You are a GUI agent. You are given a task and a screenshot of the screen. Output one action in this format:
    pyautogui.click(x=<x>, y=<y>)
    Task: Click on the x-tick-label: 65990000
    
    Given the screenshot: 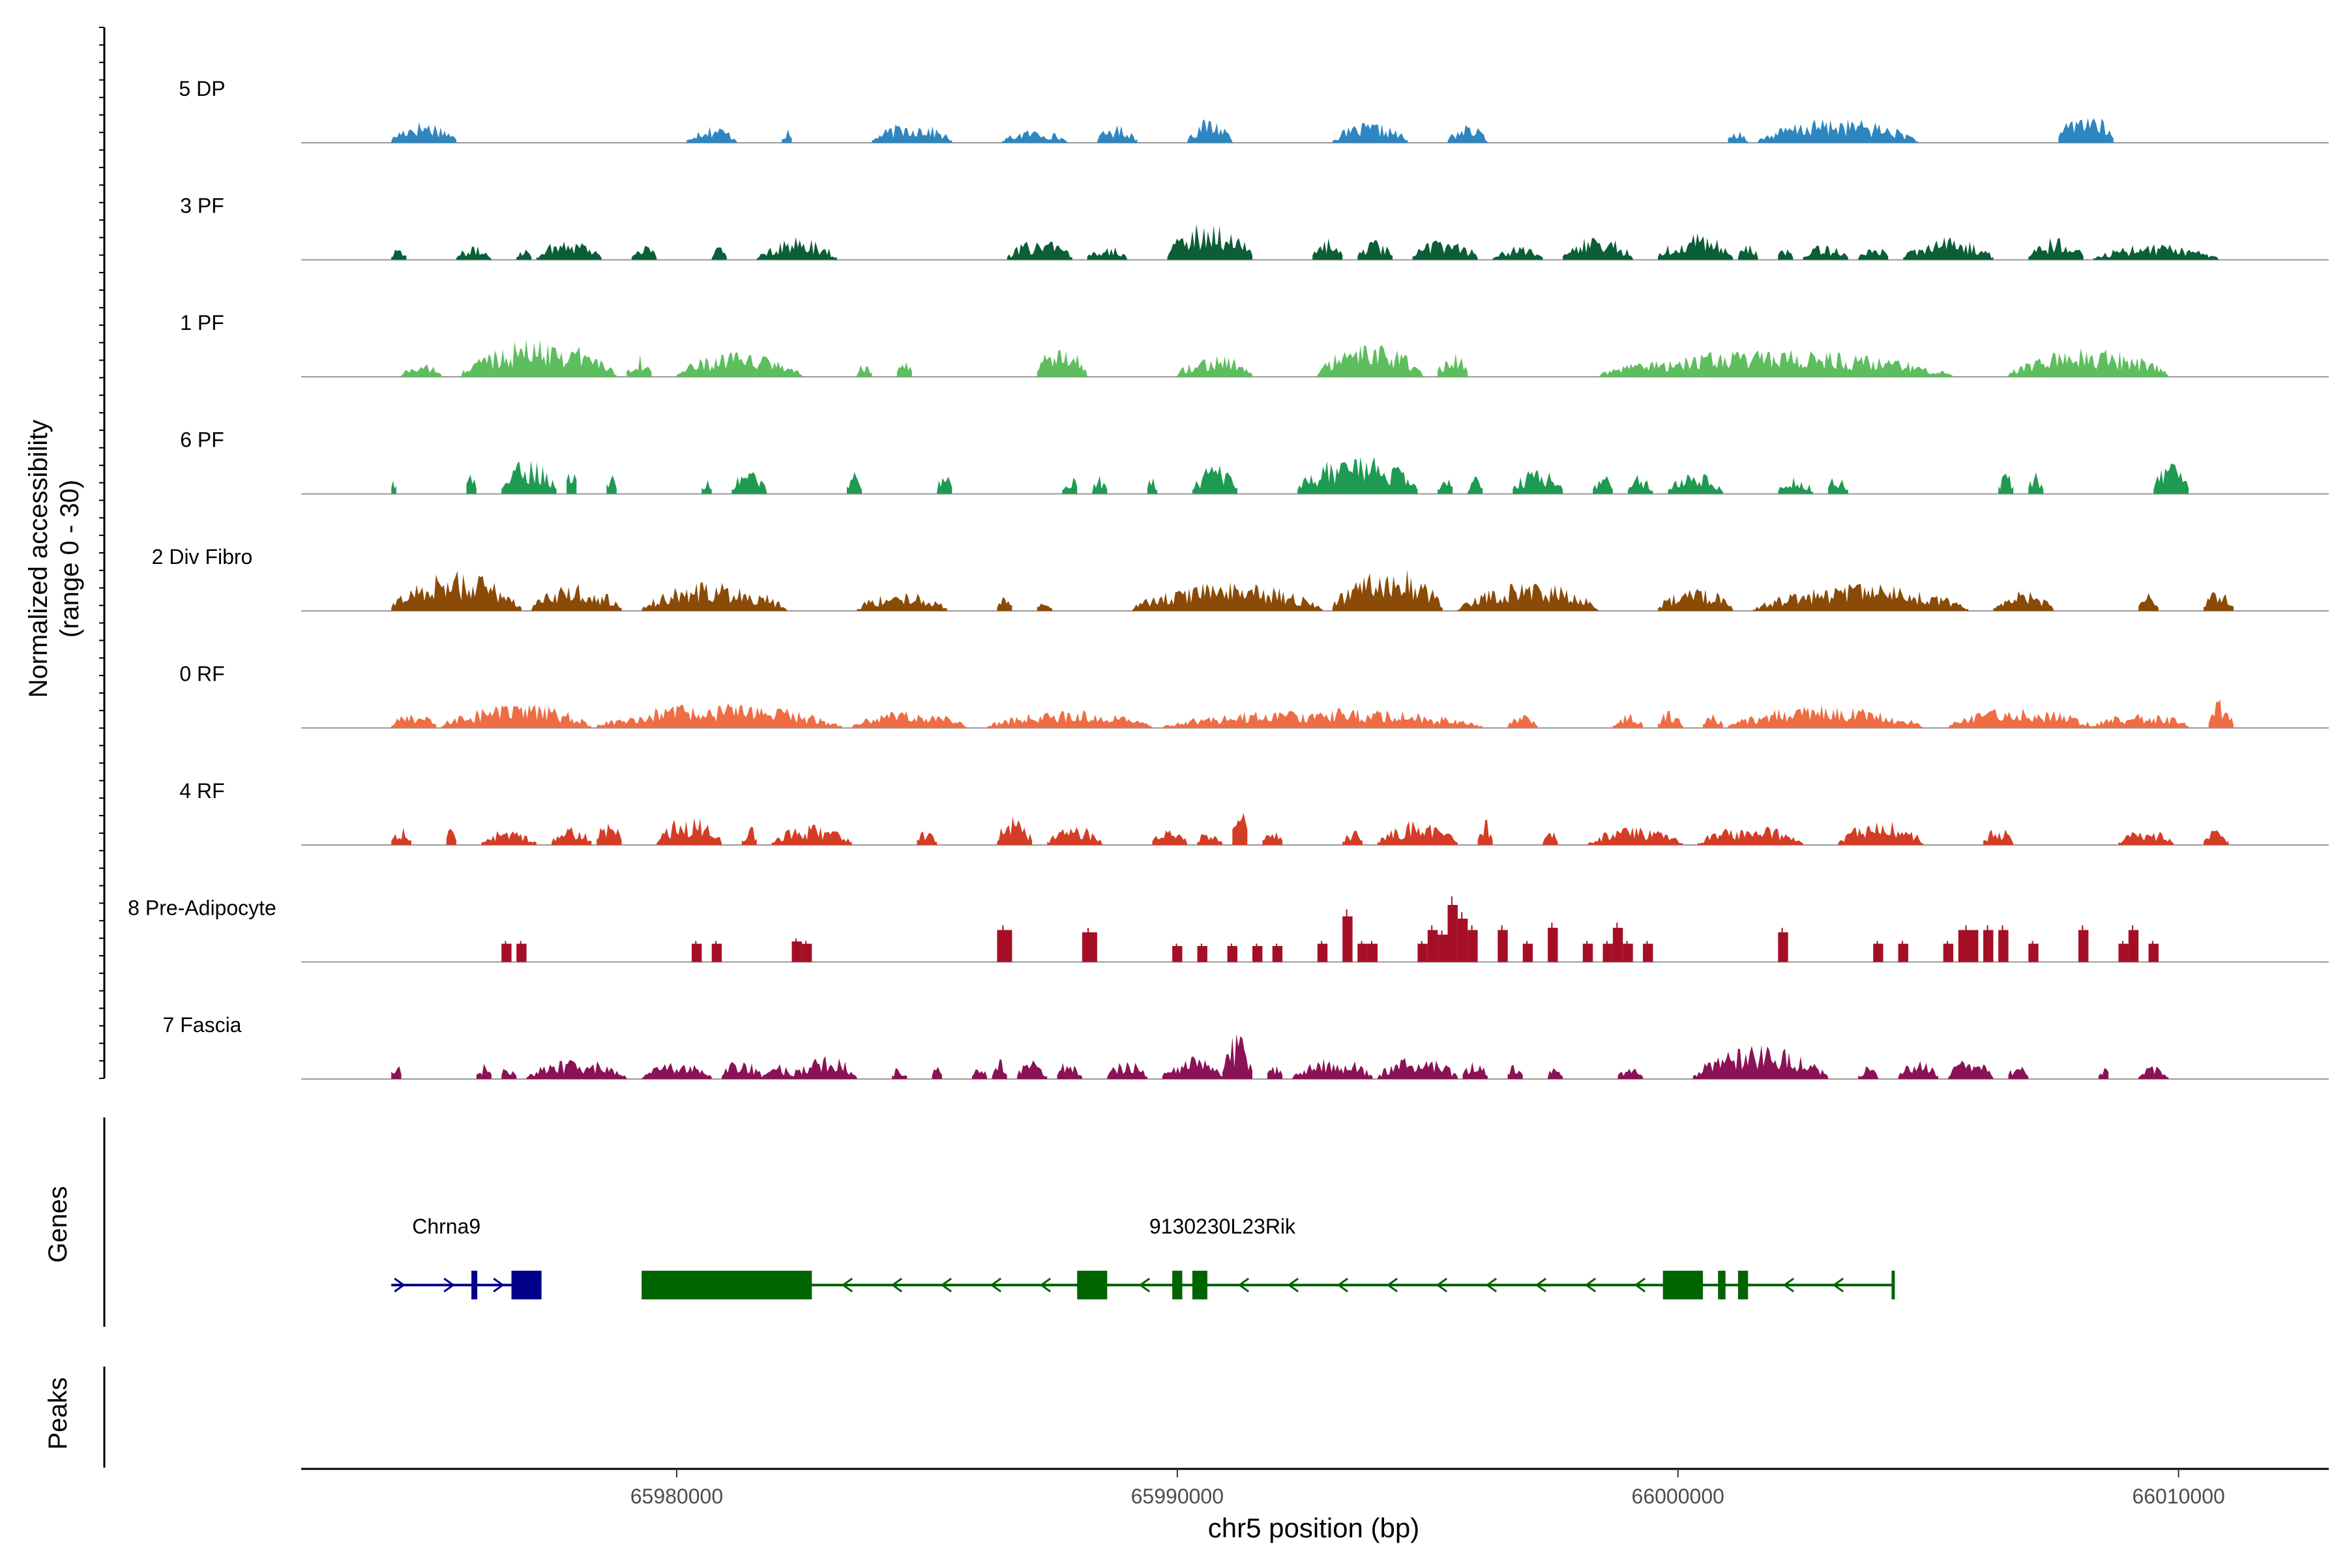 What is the action you would take?
    pyautogui.click(x=1177, y=1497)
    